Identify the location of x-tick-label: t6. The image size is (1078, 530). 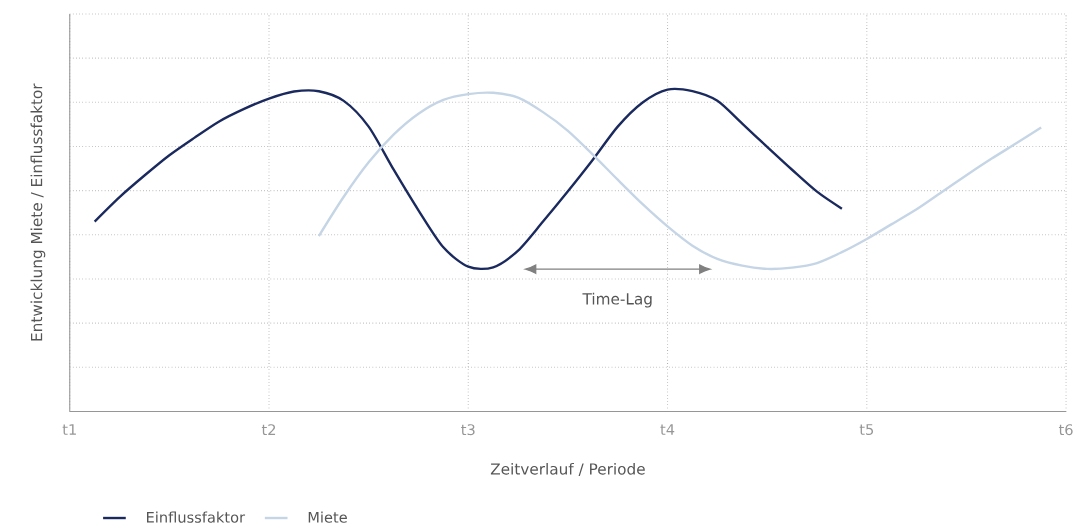
(1065, 430).